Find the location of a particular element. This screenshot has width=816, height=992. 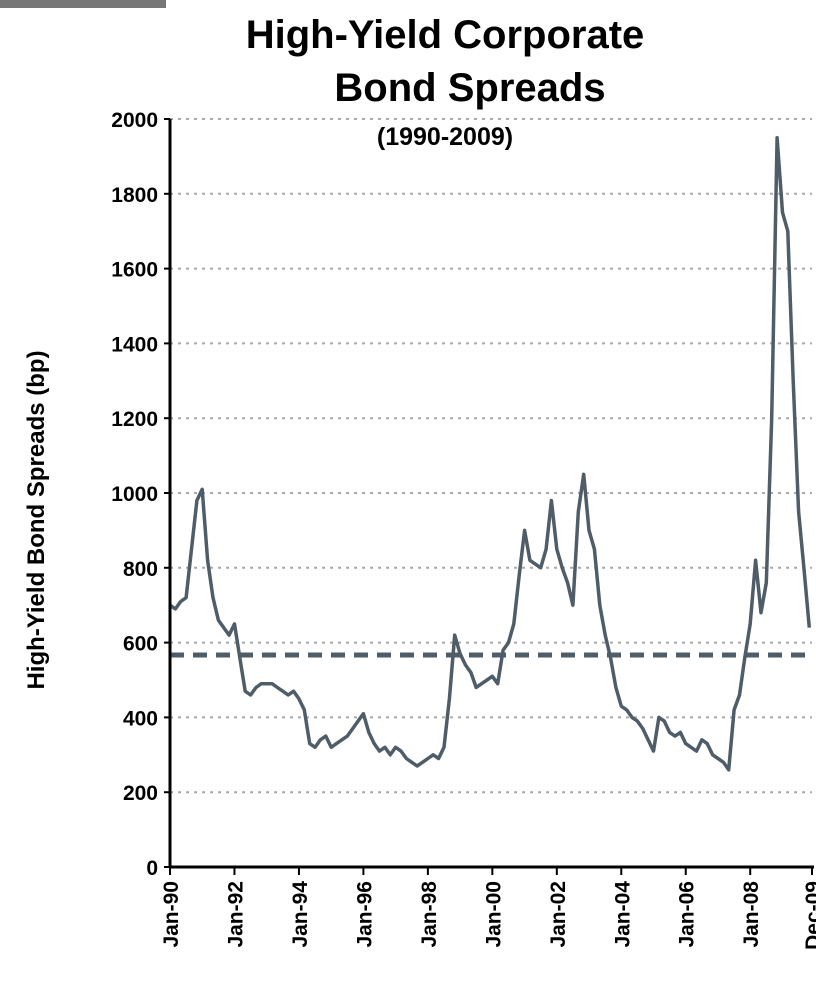

x-tick-label: Jan-94 is located at coordinates (300, 914).